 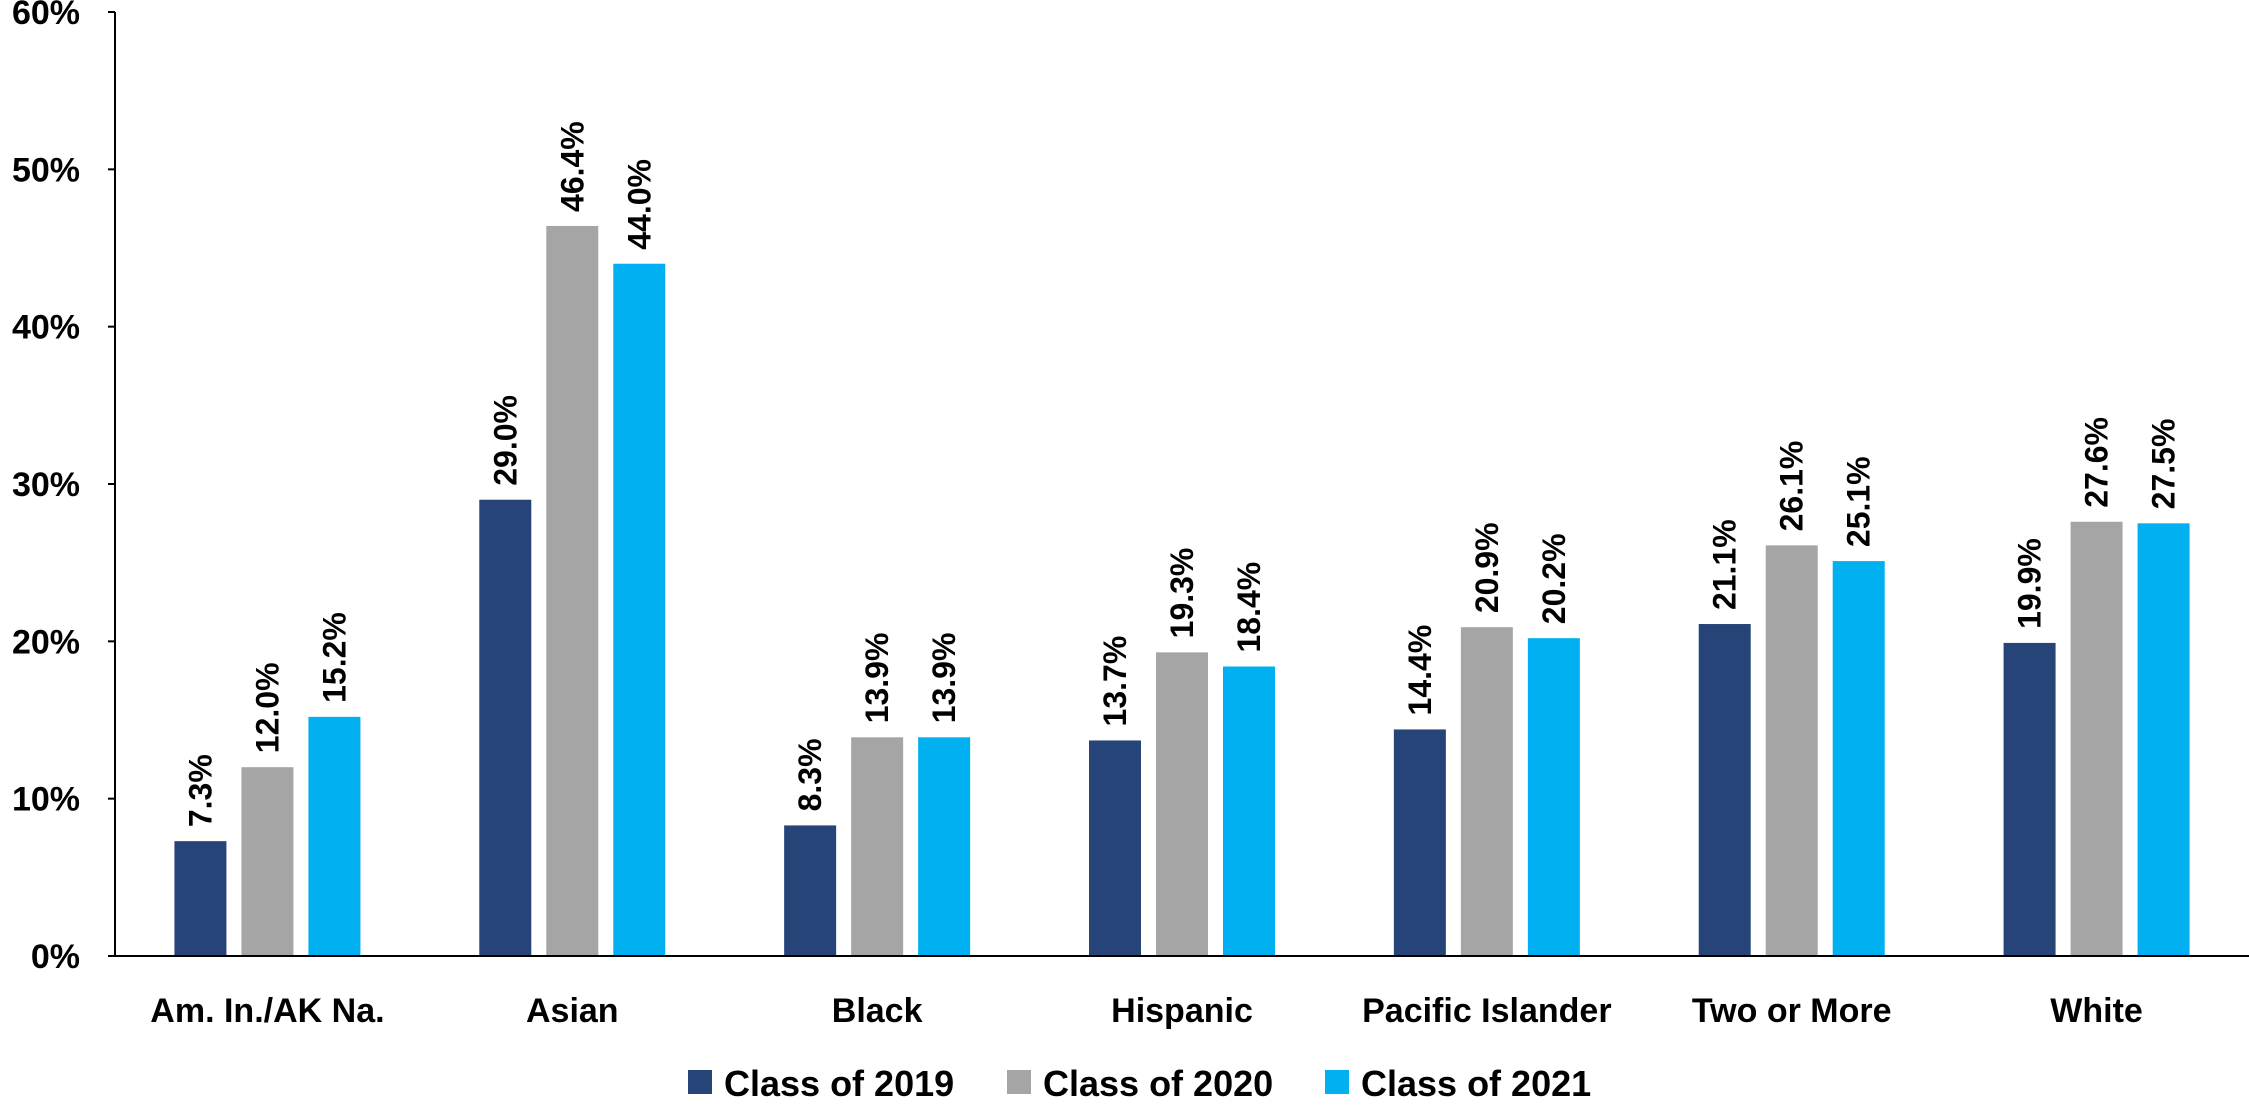 I want to click on data-label: 14.4%, so click(x=1420, y=670).